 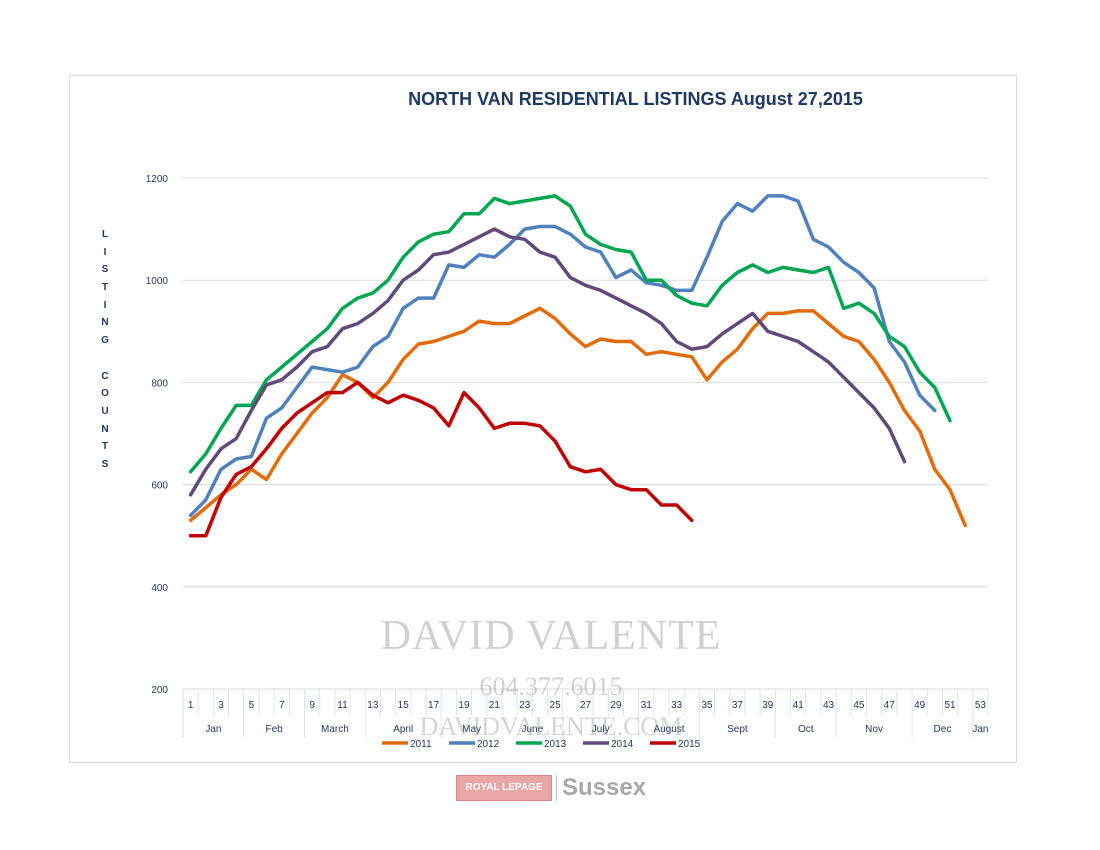 What do you see at coordinates (404, 705) in the screenshot?
I see `x-tick-label: 15` at bounding box center [404, 705].